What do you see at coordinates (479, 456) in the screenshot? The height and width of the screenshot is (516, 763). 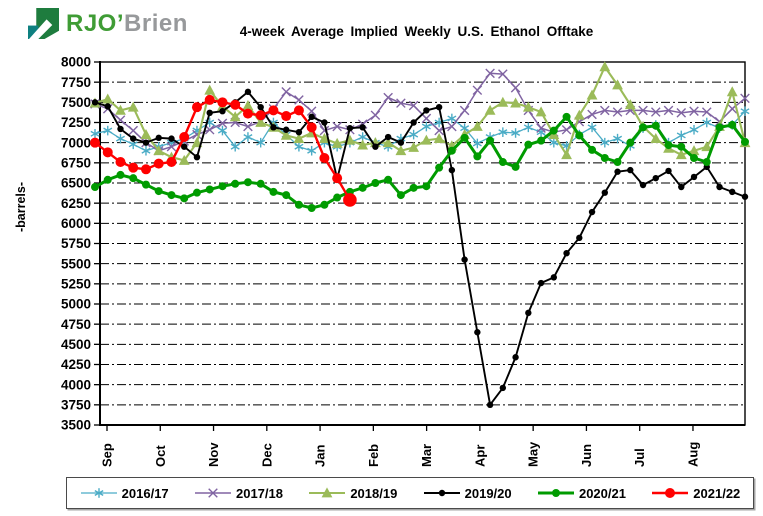 I see `month-label: Apr` at bounding box center [479, 456].